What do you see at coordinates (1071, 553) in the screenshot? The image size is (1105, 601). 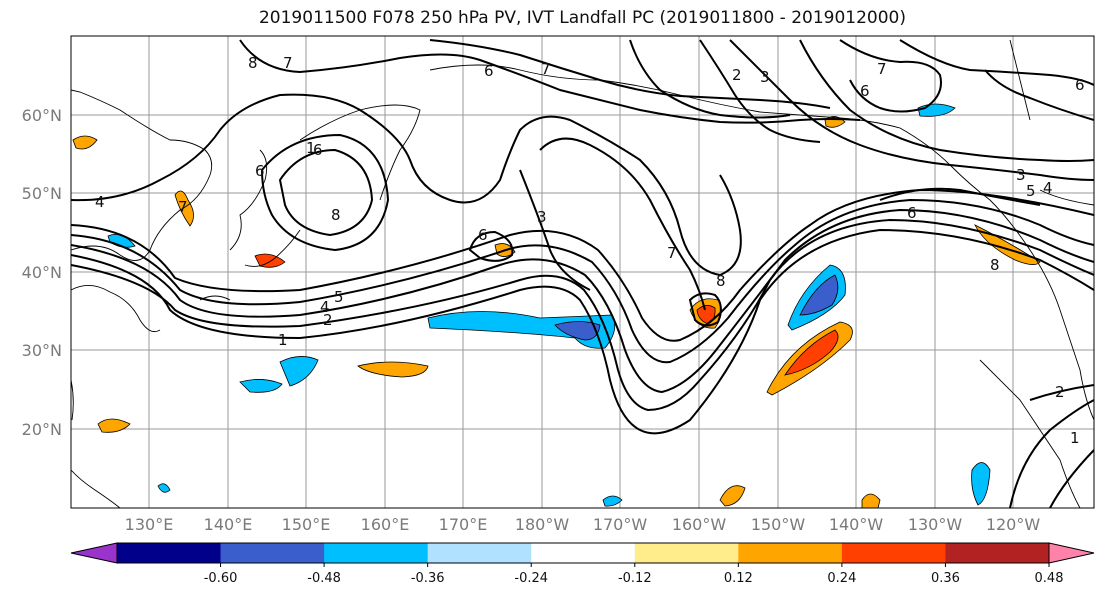 I see `colorbar-extend-high` at bounding box center [1071, 553].